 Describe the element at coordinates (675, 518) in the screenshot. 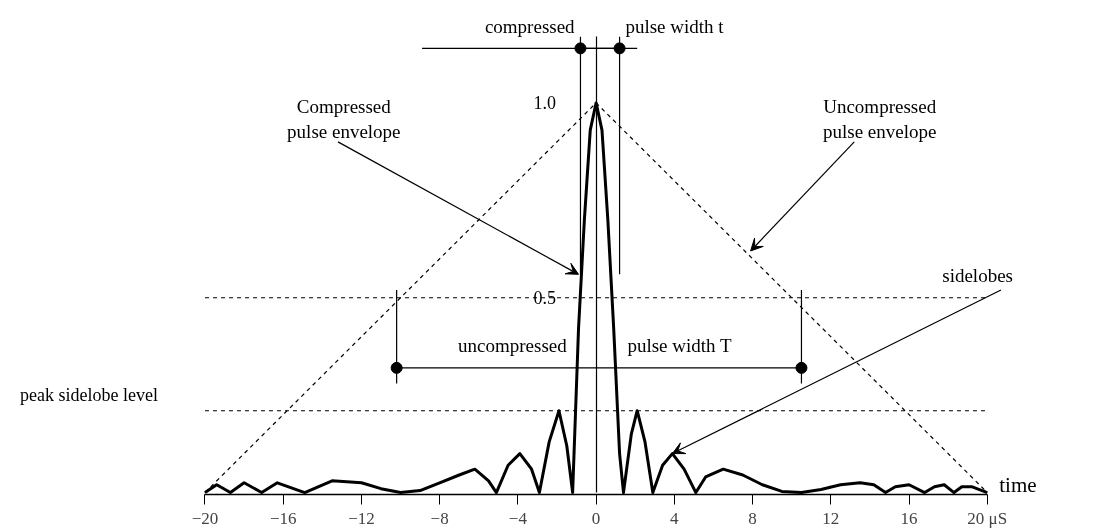

I see `x-tick-label: 4` at that location.